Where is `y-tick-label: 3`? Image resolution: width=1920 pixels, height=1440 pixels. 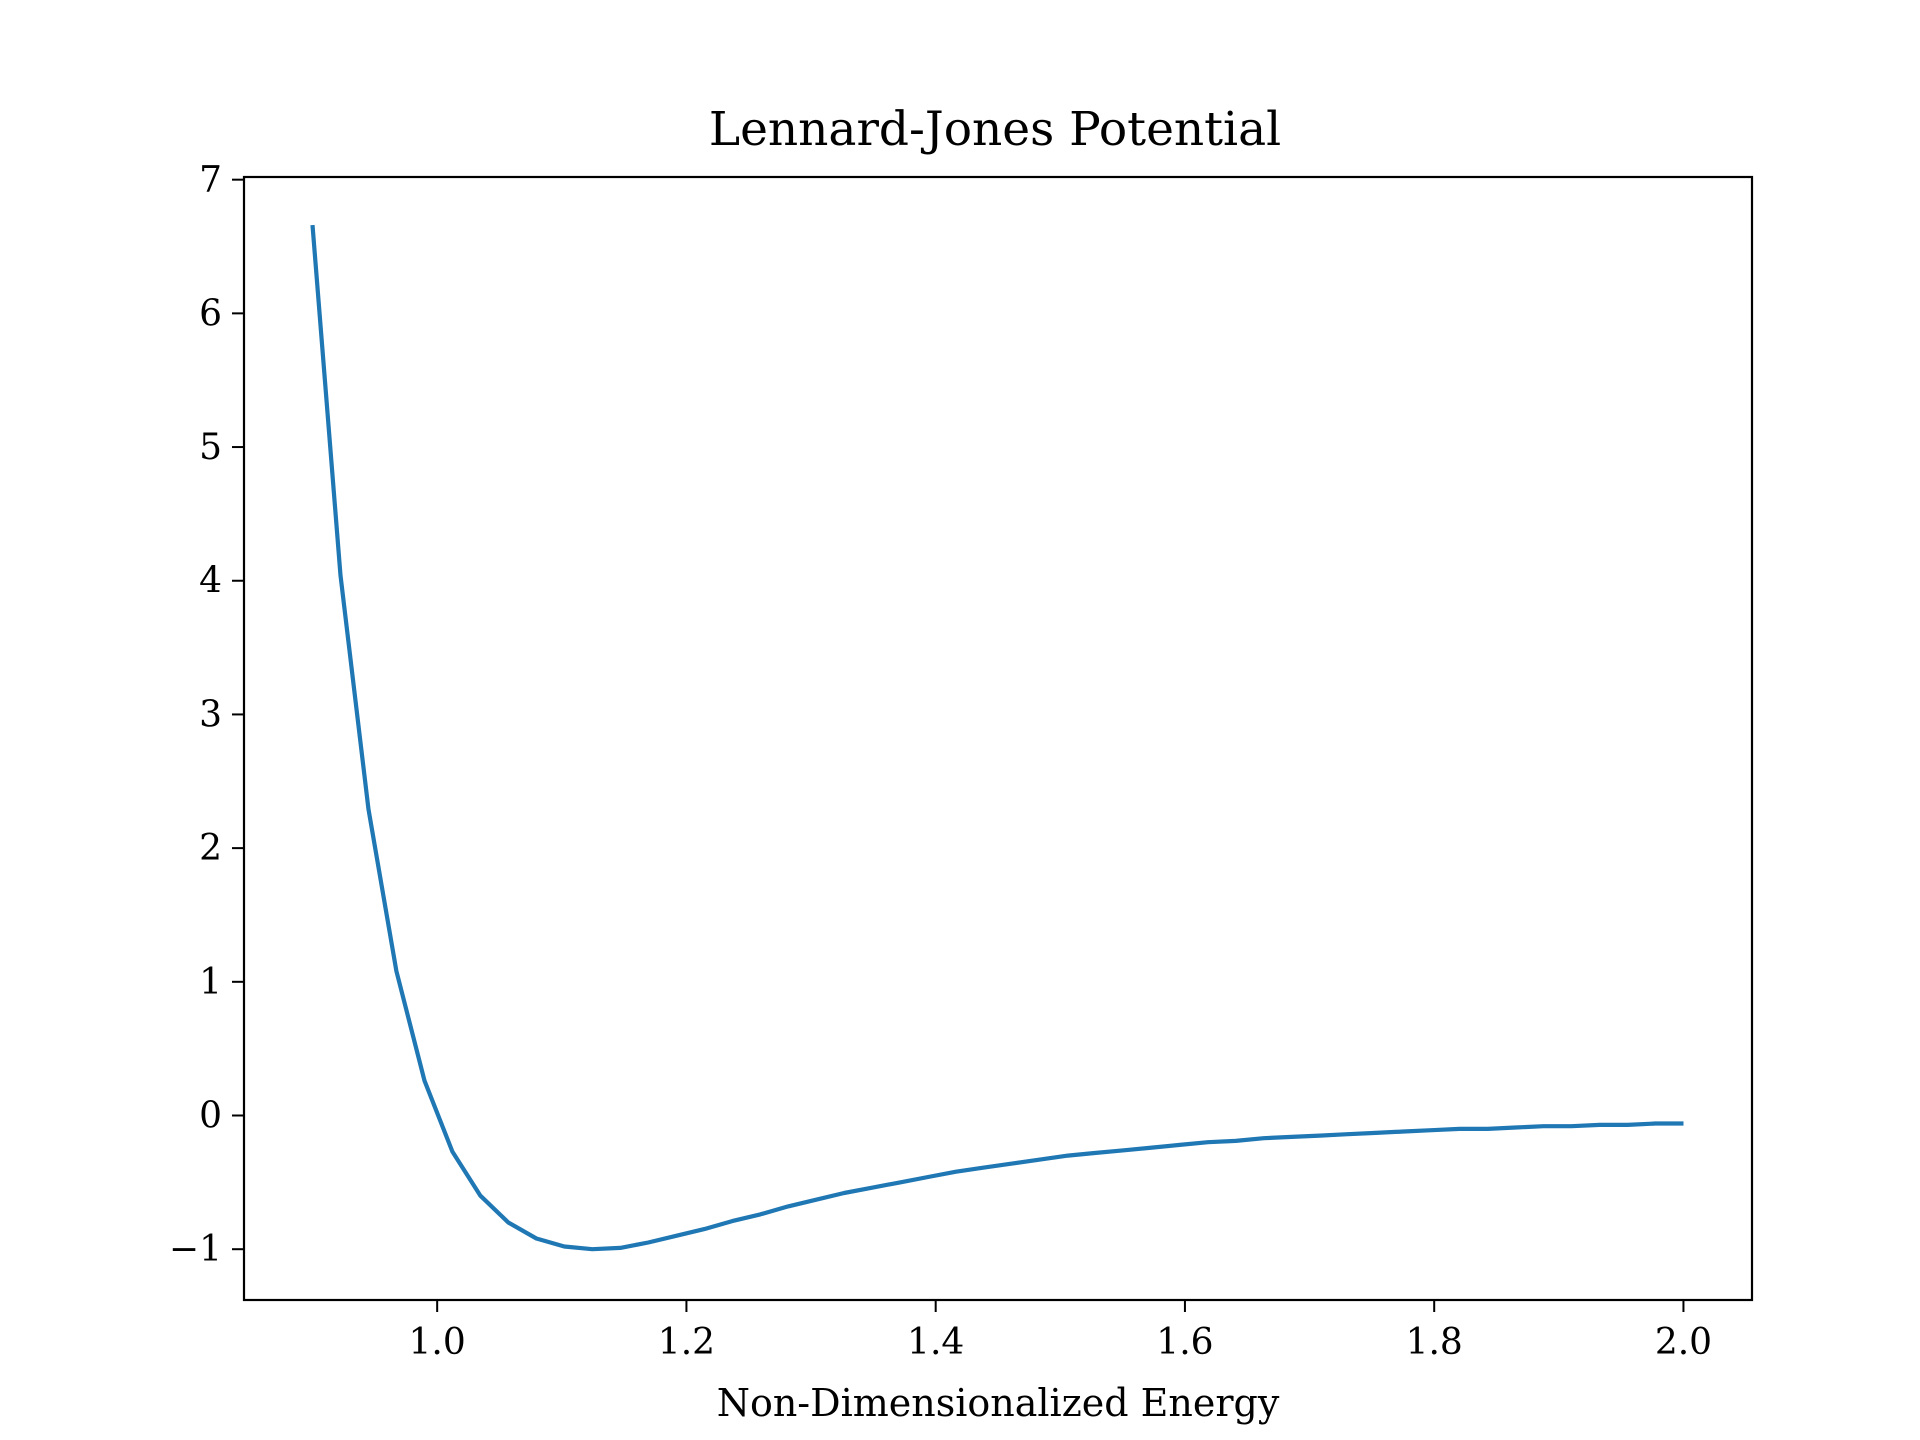 y-tick-label: 3 is located at coordinates (210, 714).